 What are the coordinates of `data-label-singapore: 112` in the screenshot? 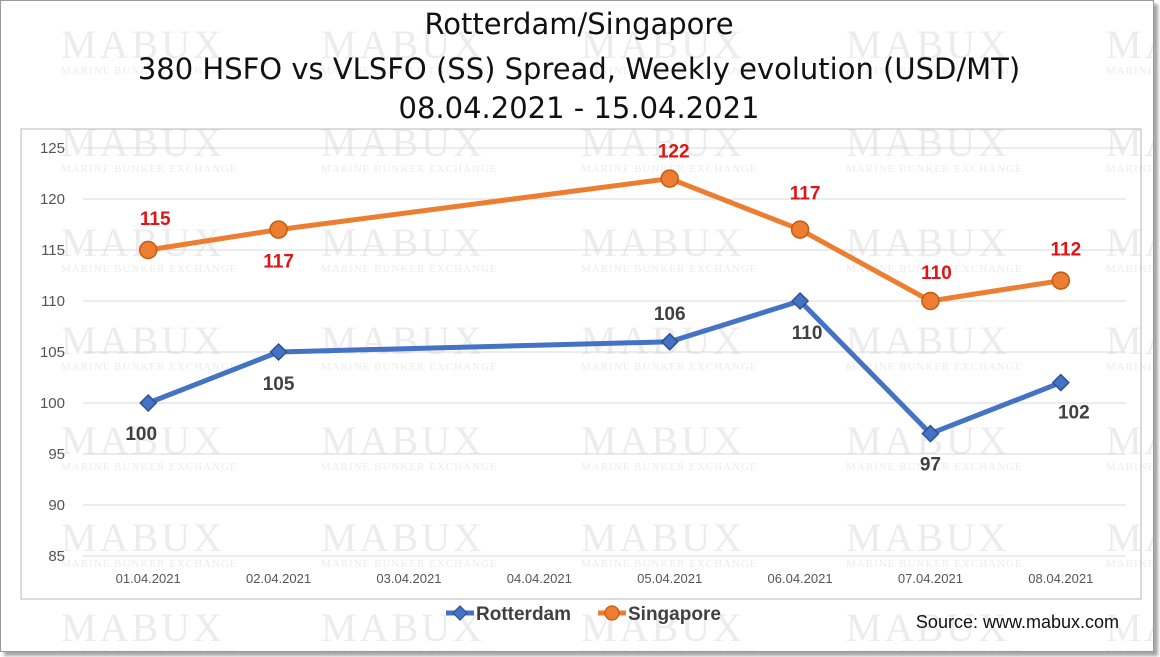 It's located at (1065, 250).